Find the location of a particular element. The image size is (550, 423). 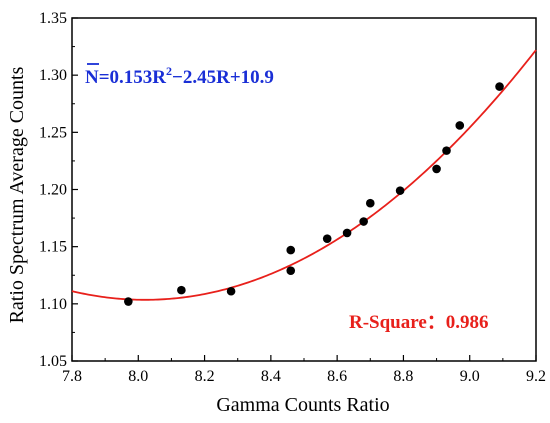

x-axis: 7.8 8.0 8.2 8.4 8.6 8.8 9.0 9.2 is located at coordinates (304, 370).